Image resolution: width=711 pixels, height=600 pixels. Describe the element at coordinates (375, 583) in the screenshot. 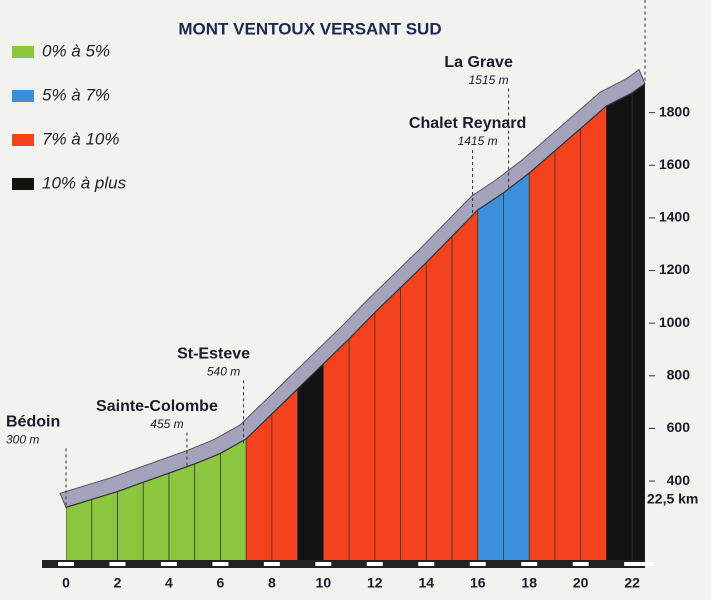

I see `x-tick-label: 12` at that location.